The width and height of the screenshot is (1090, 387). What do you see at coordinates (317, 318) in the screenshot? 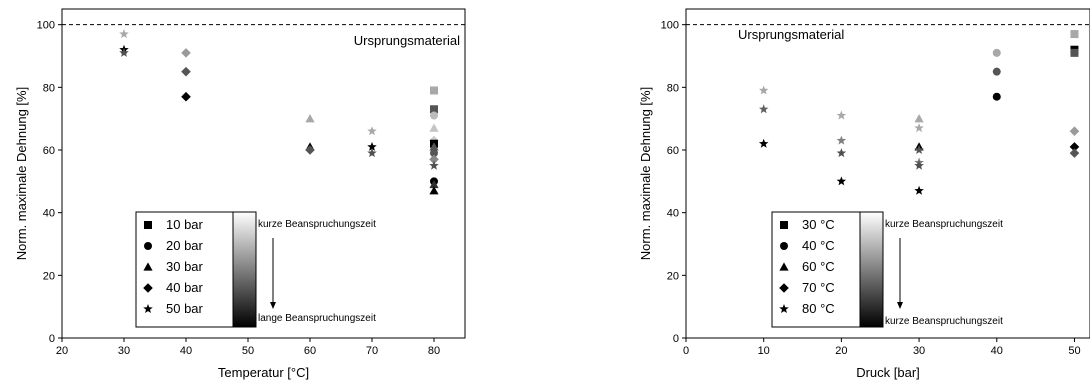
I see `colorbar-bottom-label: lange Beanspruchungszeit` at bounding box center [317, 318].